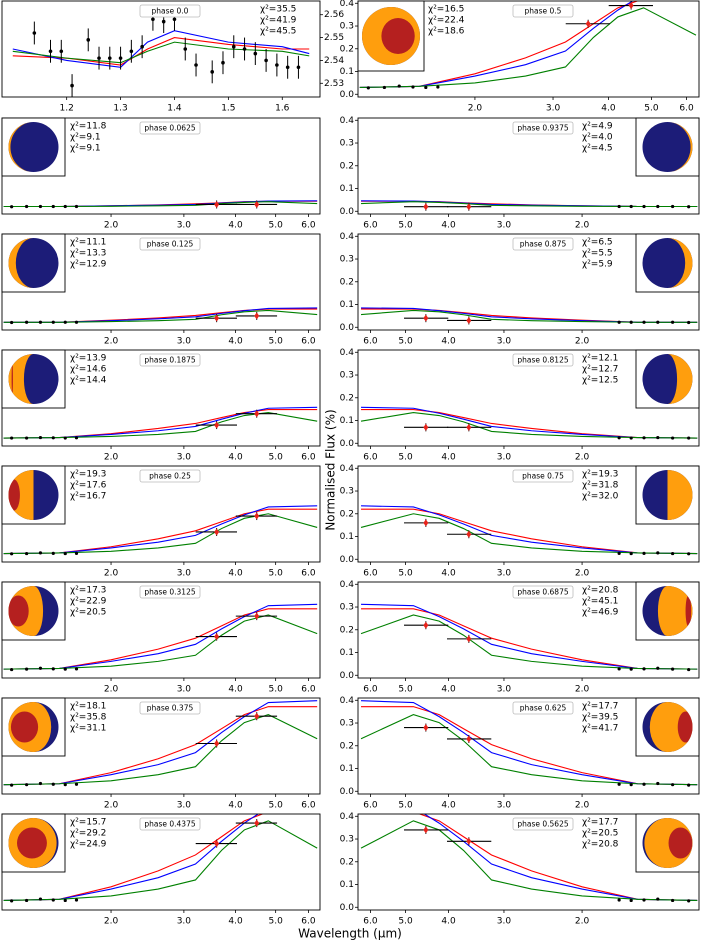  Describe the element at coordinates (88, 834) in the screenshot. I see `chi-square-label: χ²=29.2` at that location.